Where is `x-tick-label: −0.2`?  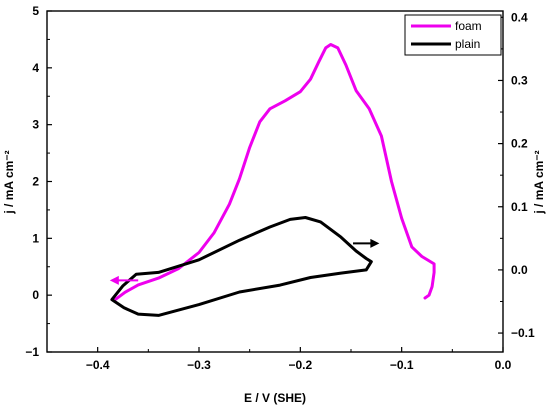 x-tick-label: −0.2 is located at coordinates (300, 365).